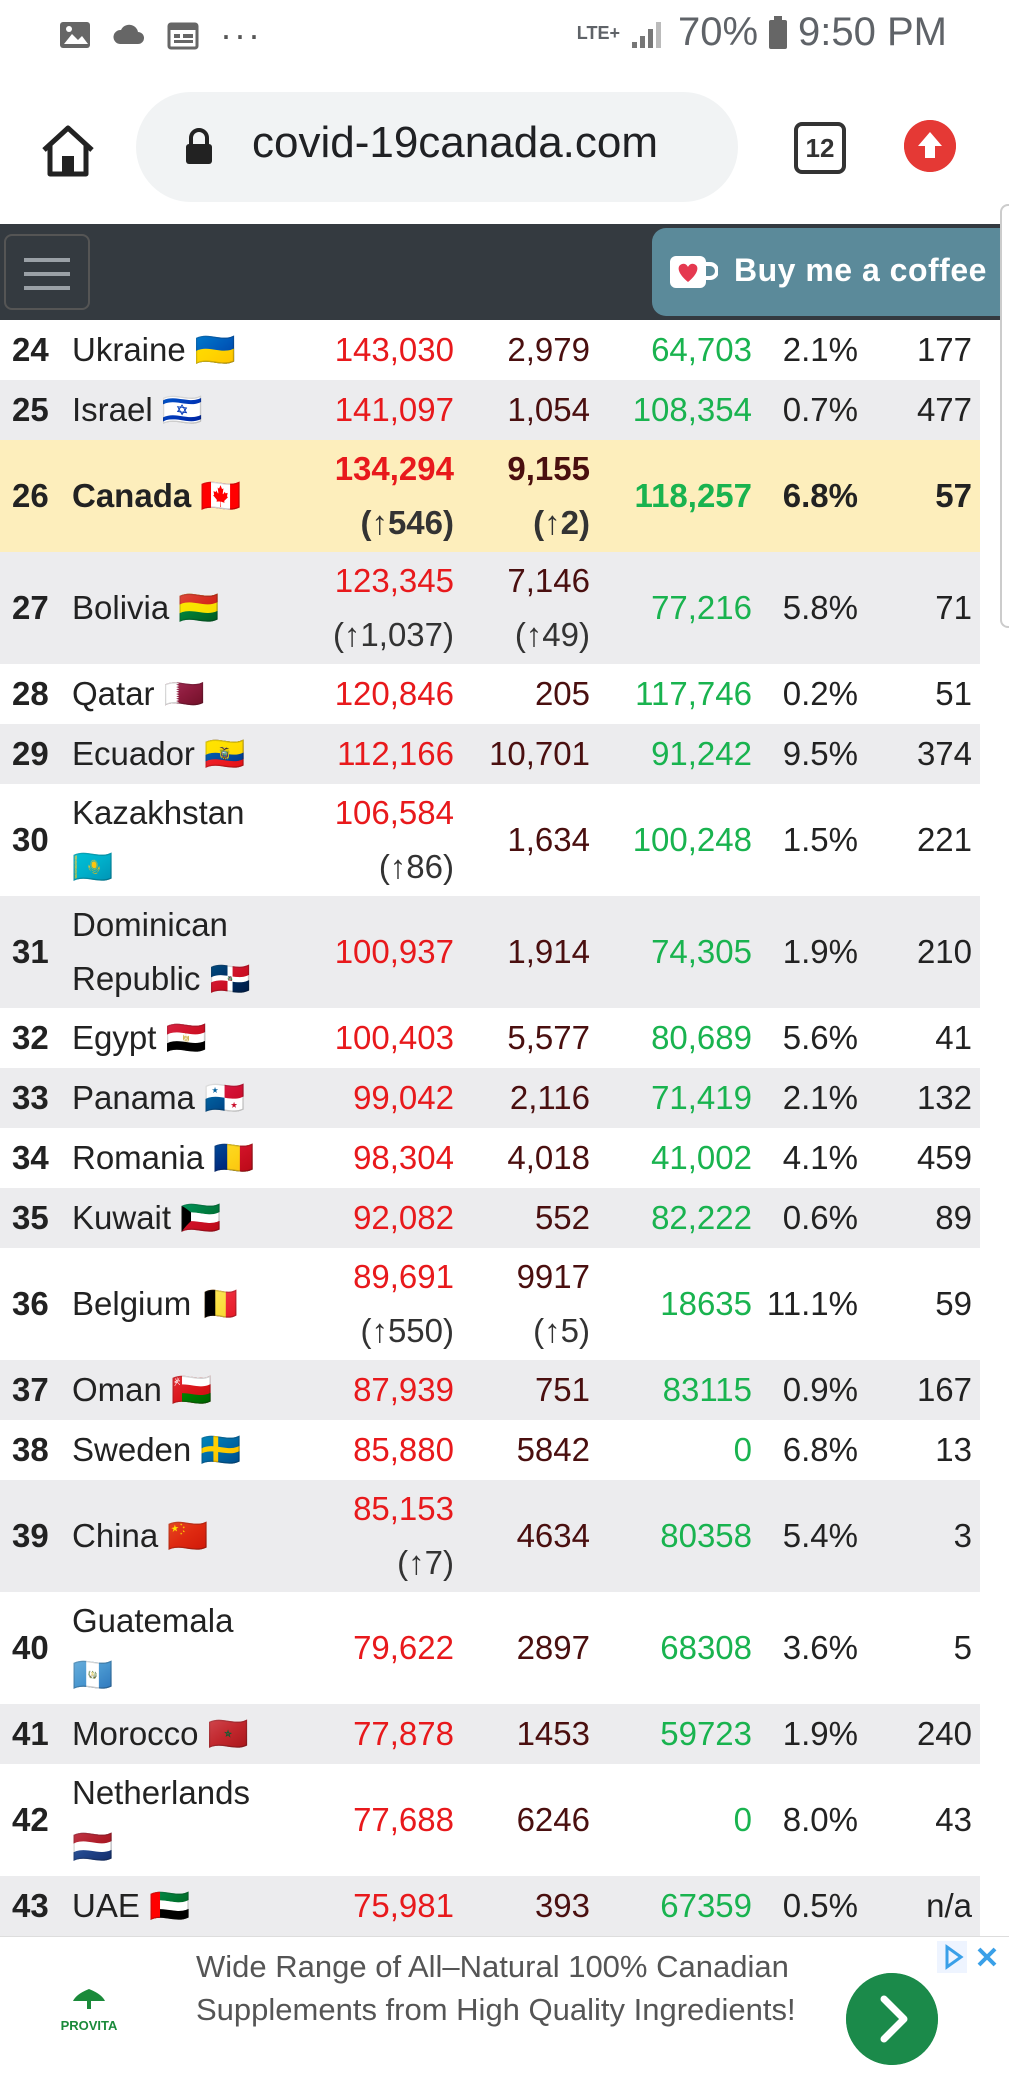 This screenshot has width=1009, height=2077. What do you see at coordinates (949, 1905) in the screenshot?
I see `tests-cell: n/a` at bounding box center [949, 1905].